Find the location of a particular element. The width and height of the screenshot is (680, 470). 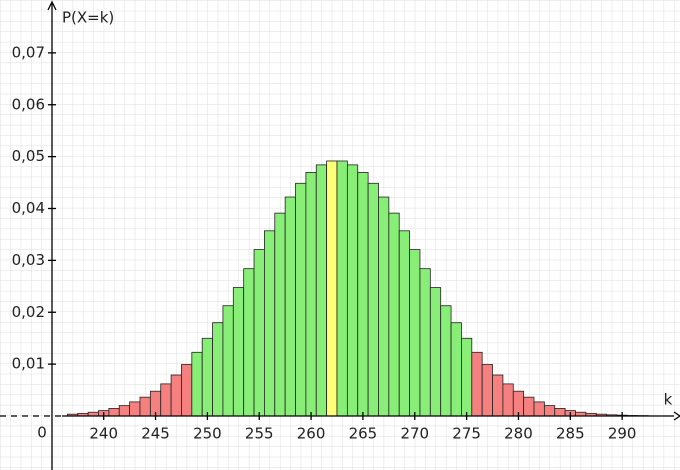

x-tick-label: 245 is located at coordinates (155, 434).